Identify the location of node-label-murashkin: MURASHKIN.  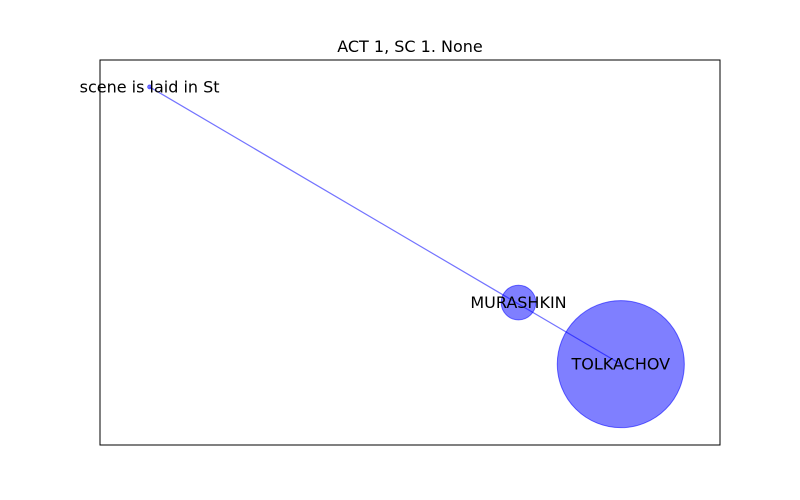
(518, 302).